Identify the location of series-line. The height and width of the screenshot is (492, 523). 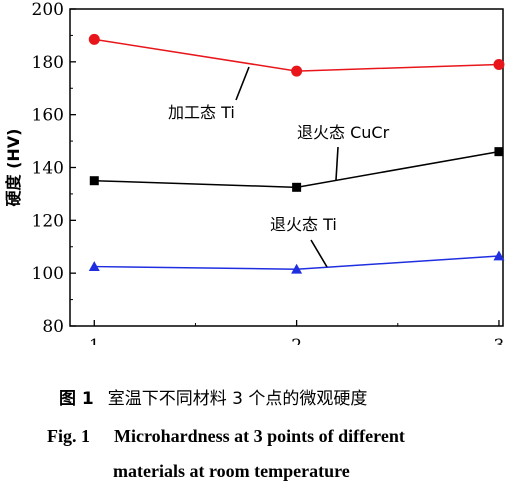
(297, 169).